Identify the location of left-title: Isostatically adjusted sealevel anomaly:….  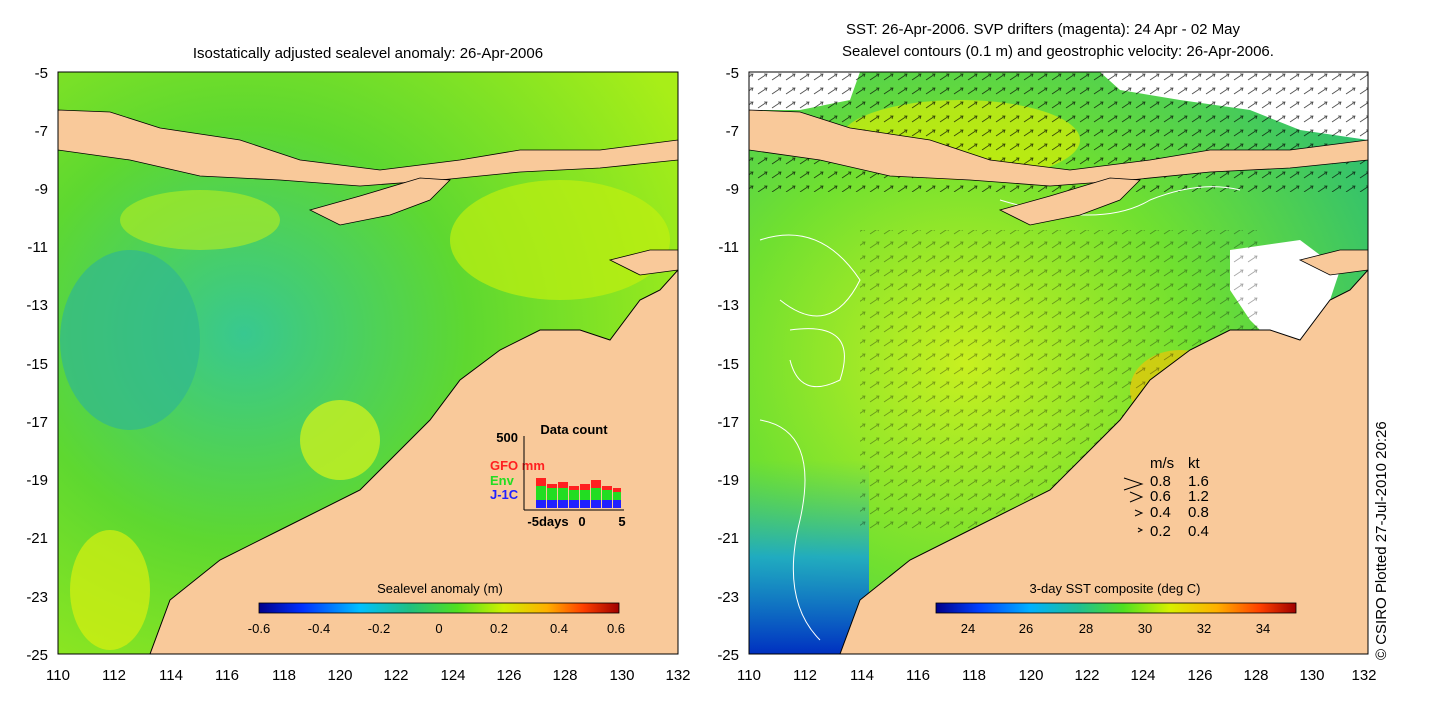
(368, 53).